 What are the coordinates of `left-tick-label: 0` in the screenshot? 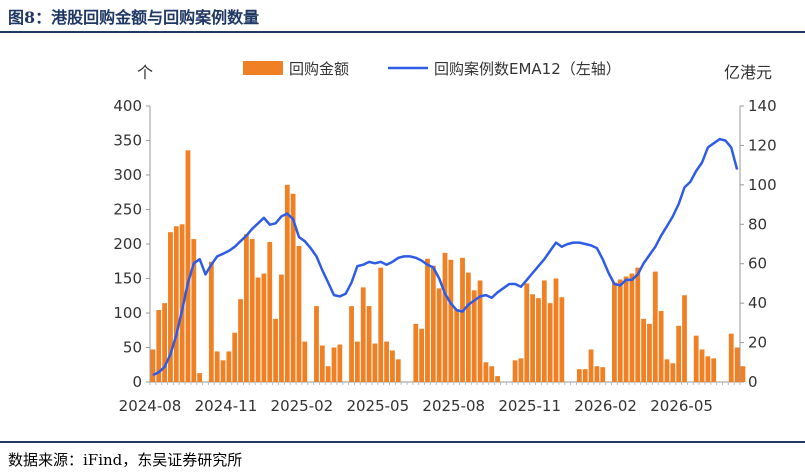 It's located at (137, 382).